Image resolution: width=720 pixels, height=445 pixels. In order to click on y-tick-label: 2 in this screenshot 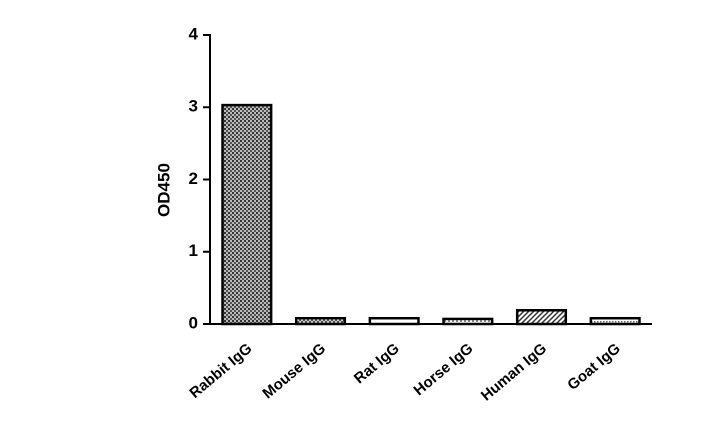, I will do `click(193, 178)`.